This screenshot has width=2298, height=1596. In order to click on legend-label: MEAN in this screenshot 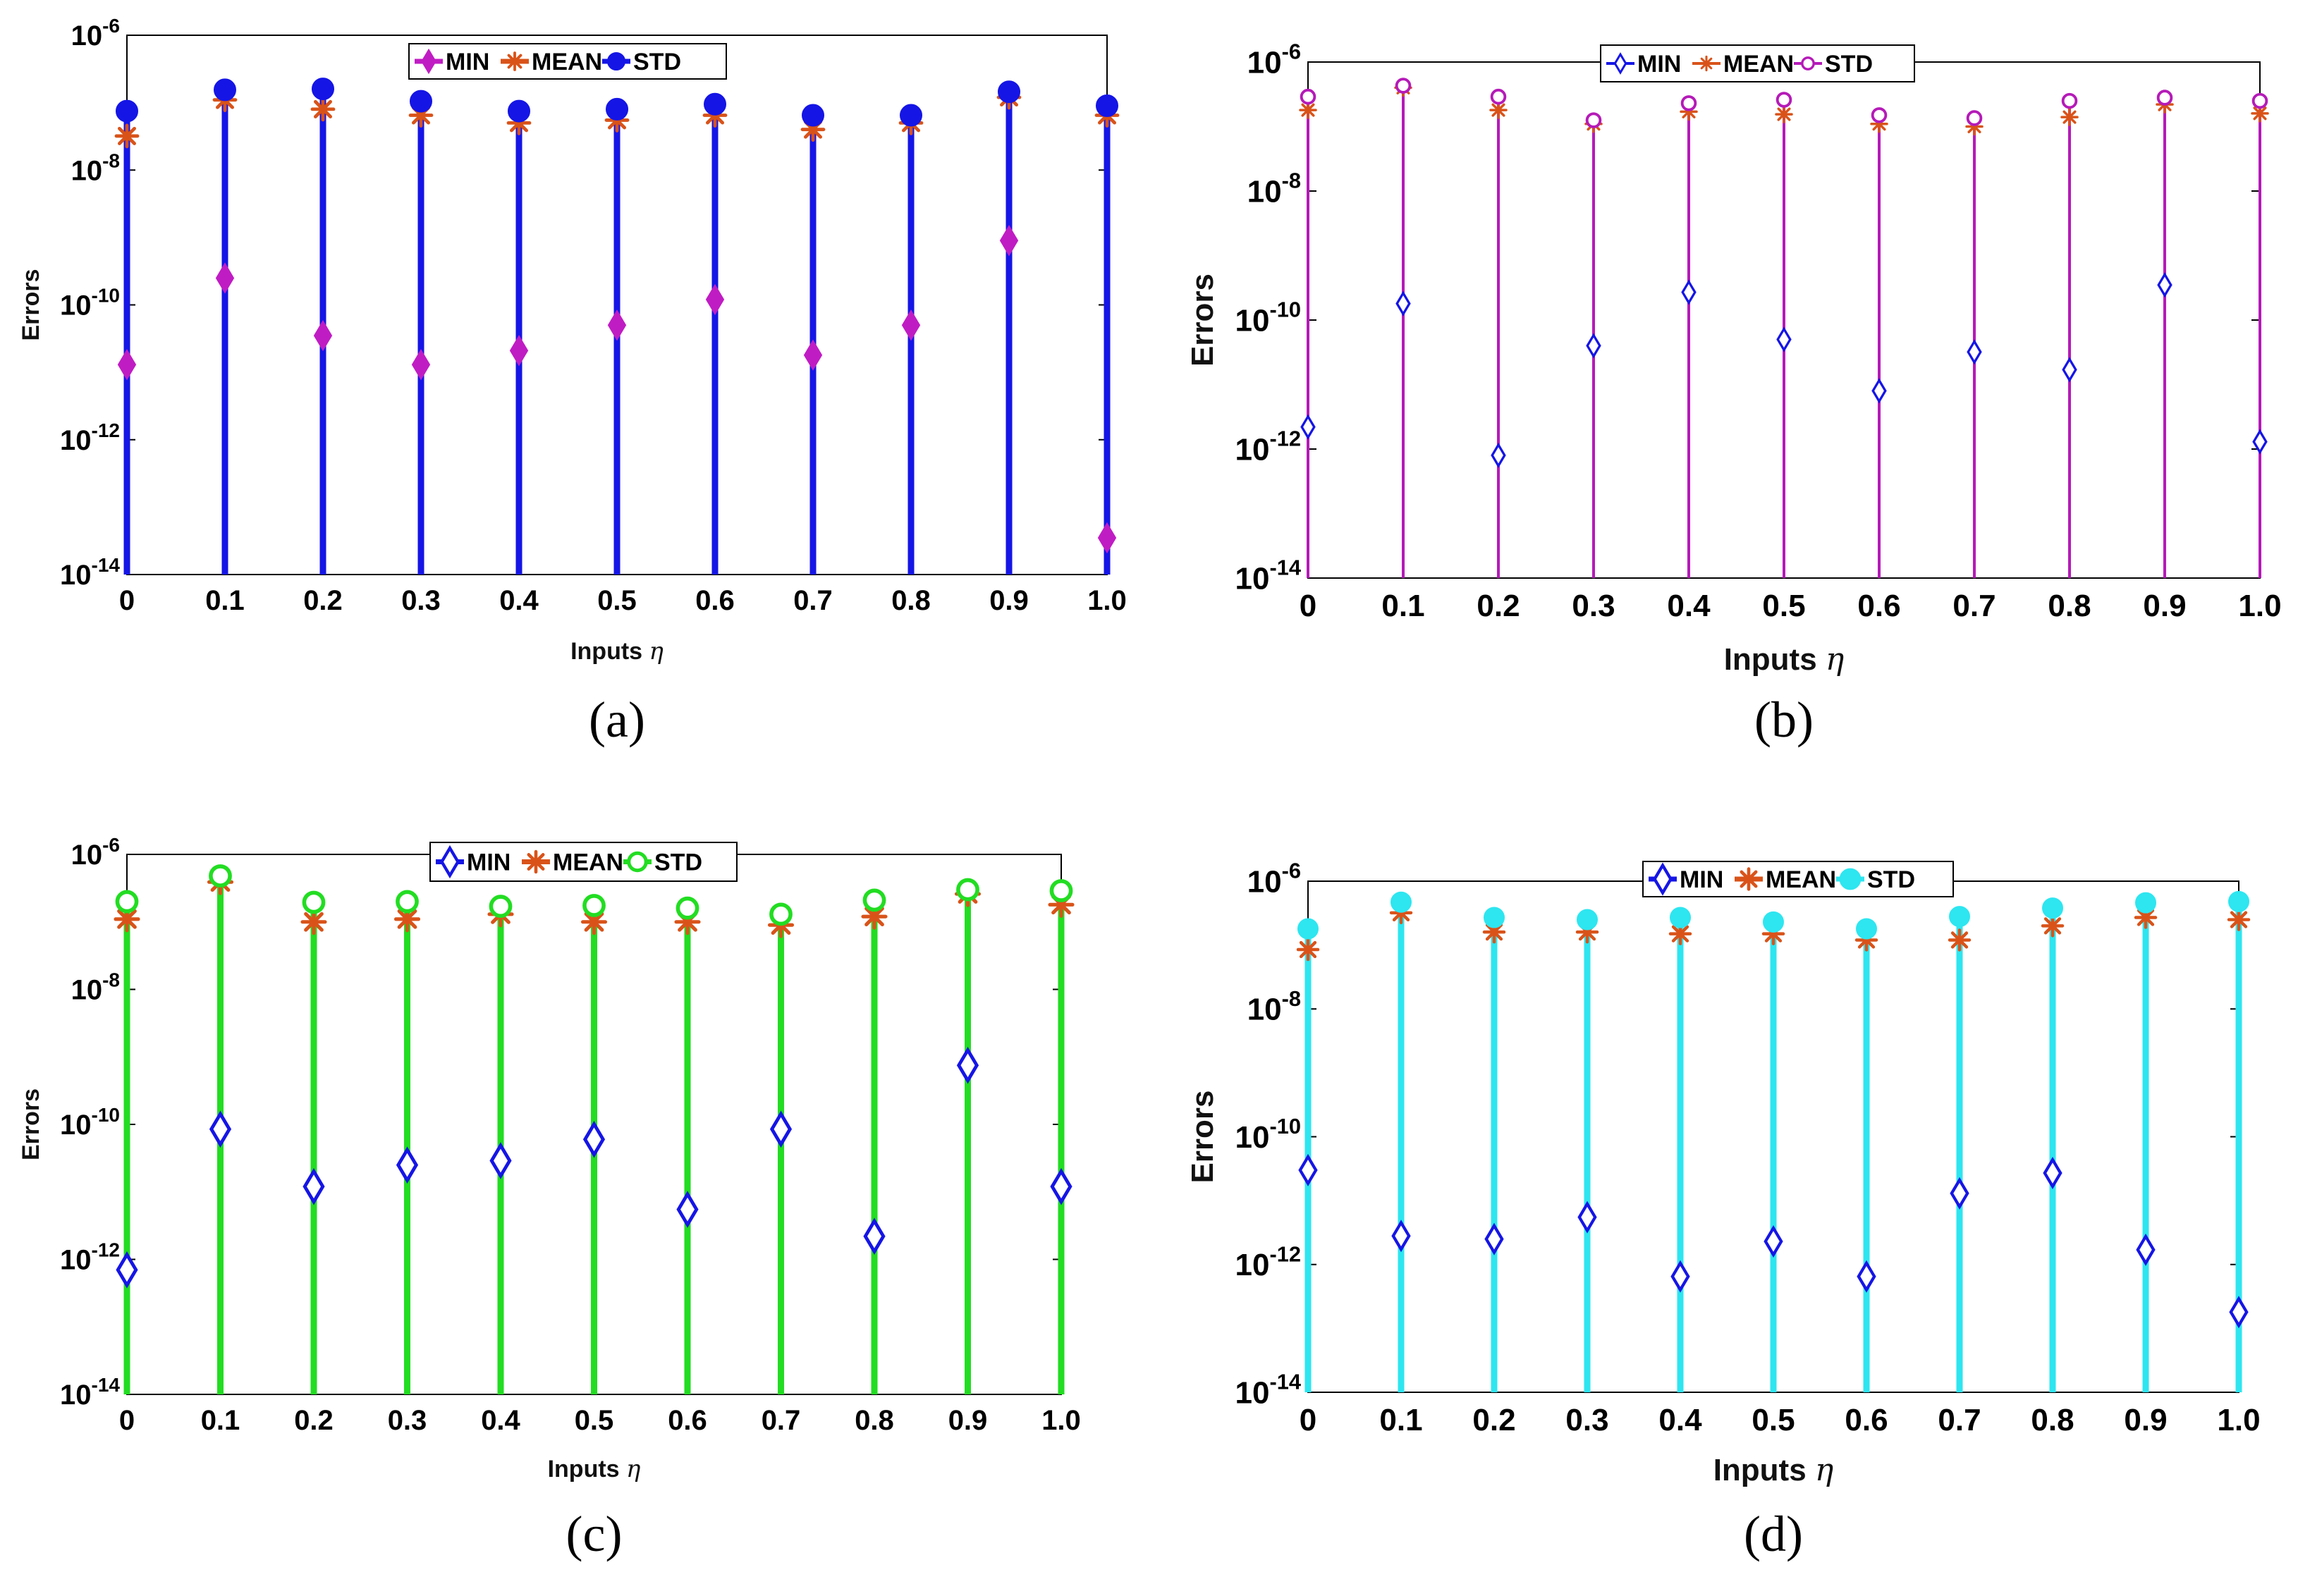, I will do `click(1758, 64)`.